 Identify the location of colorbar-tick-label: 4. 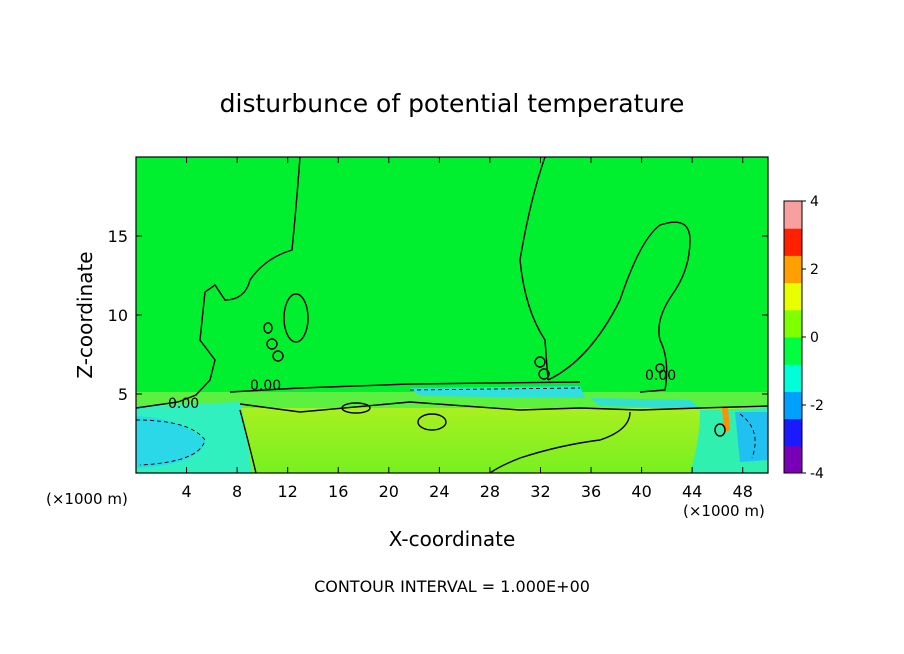
(814, 202).